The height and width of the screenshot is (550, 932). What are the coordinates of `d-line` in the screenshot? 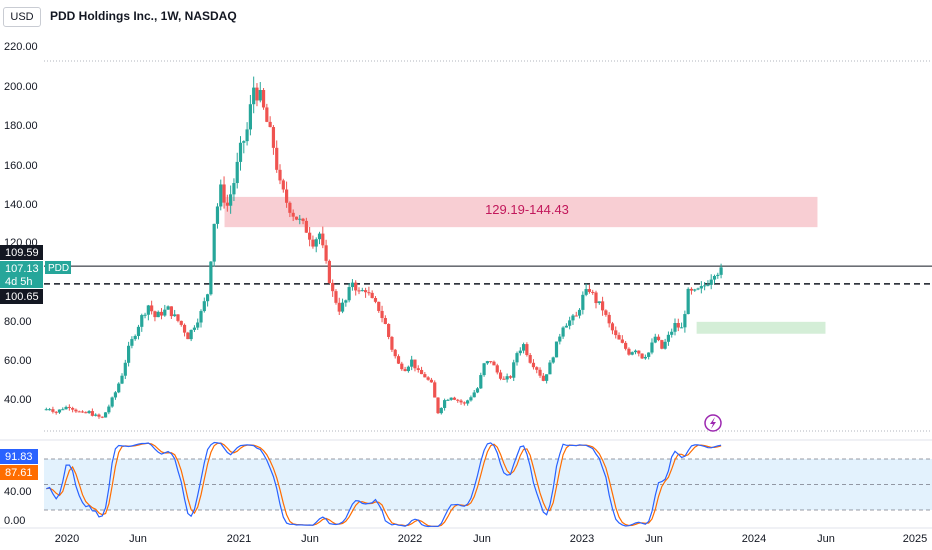 It's located at (384, 485).